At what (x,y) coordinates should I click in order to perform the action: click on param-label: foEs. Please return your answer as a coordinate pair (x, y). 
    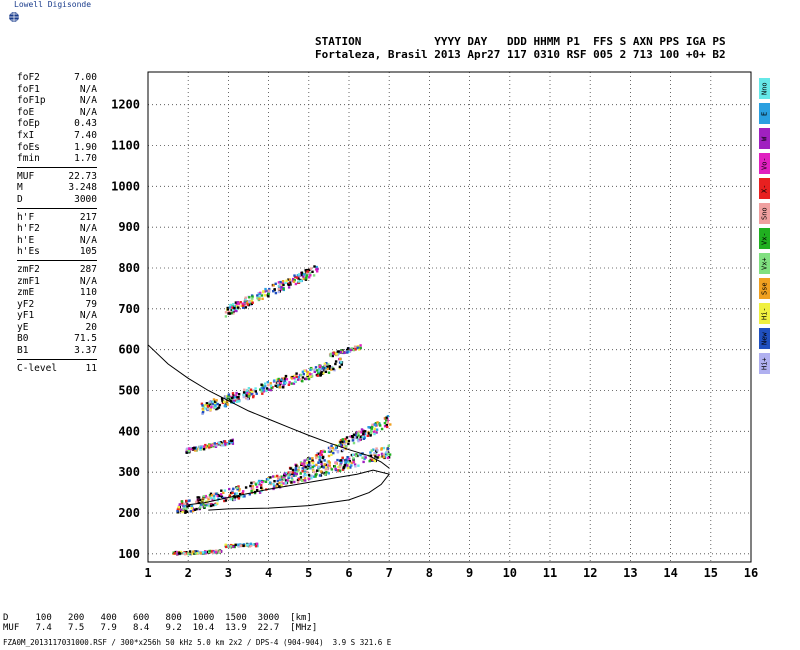
    Looking at the image, I should click on (28, 147).